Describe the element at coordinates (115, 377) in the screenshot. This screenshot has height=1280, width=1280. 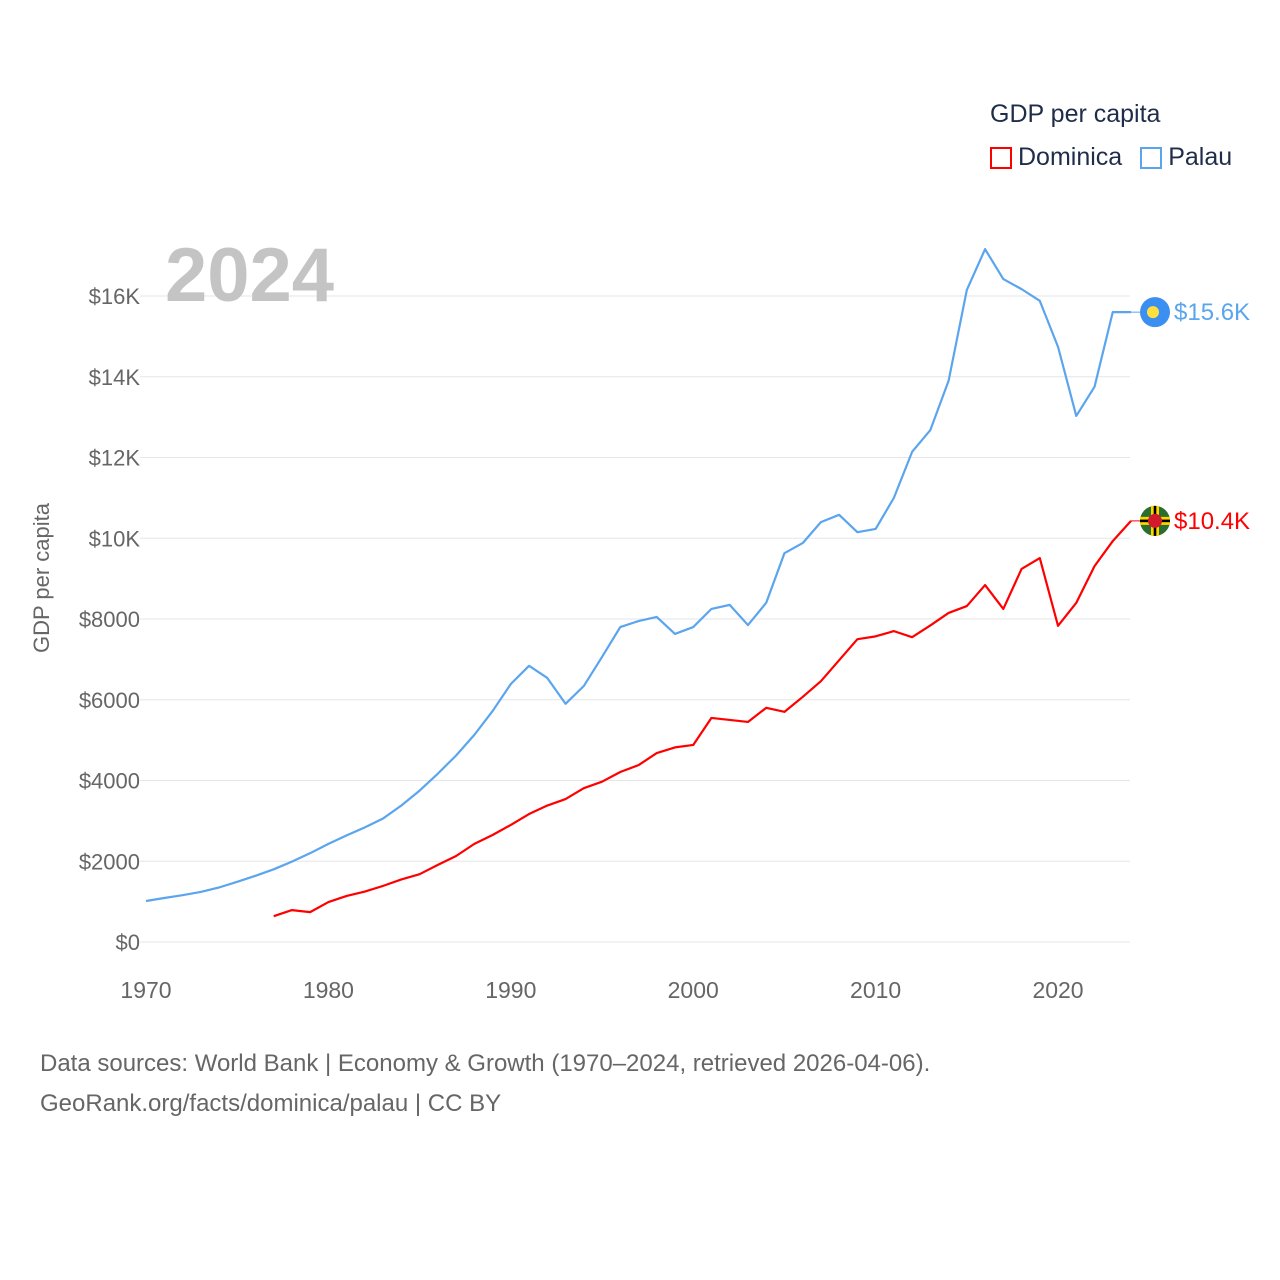
I see `y-tick-label: $14K` at that location.